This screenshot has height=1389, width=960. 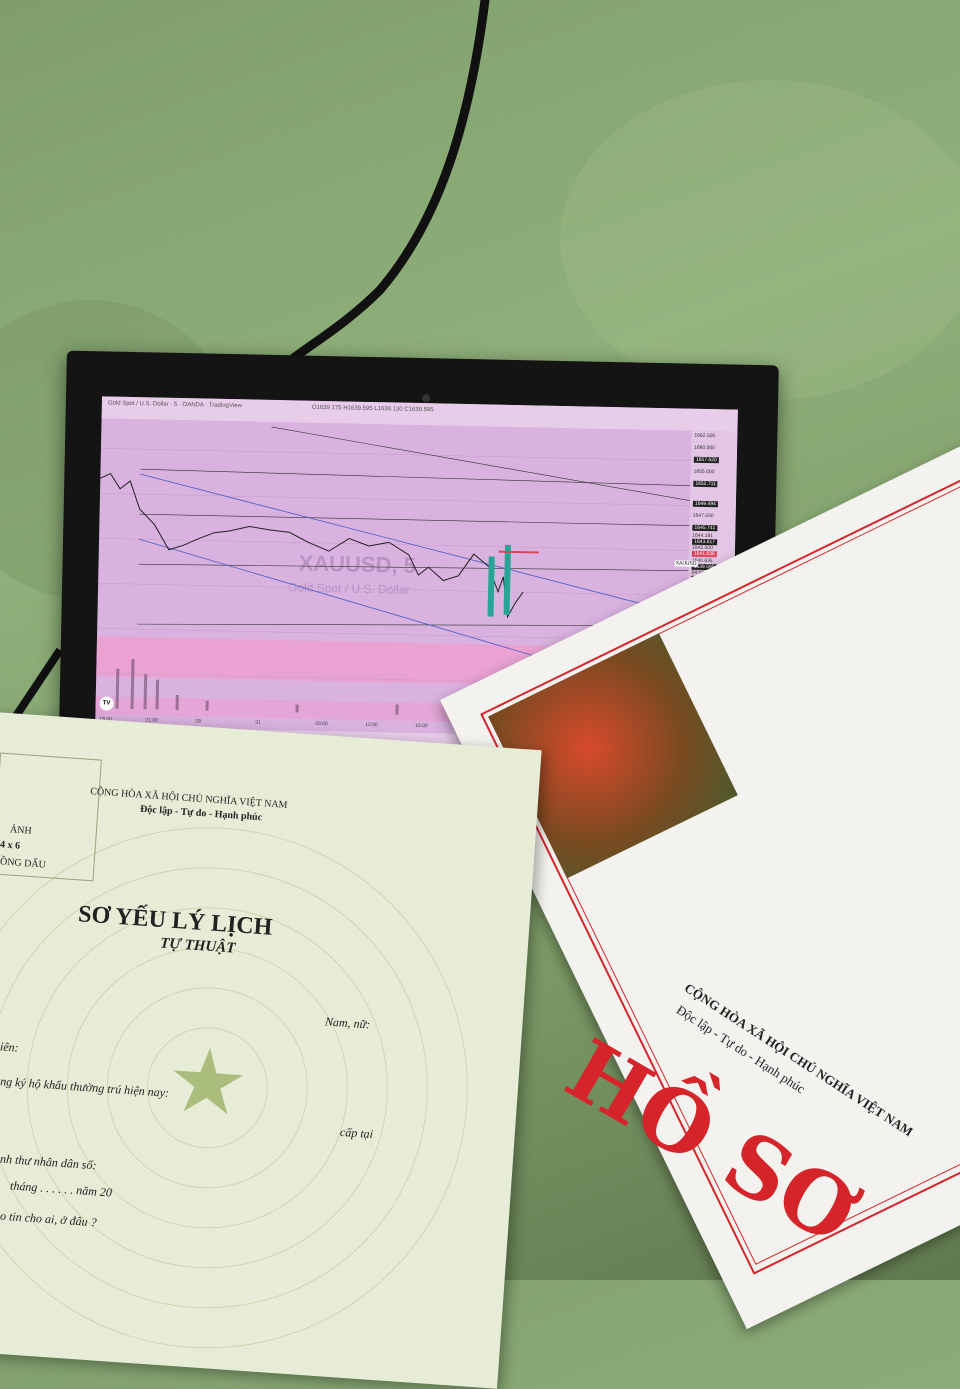 I want to click on price-chart, so click(x=393, y=570).